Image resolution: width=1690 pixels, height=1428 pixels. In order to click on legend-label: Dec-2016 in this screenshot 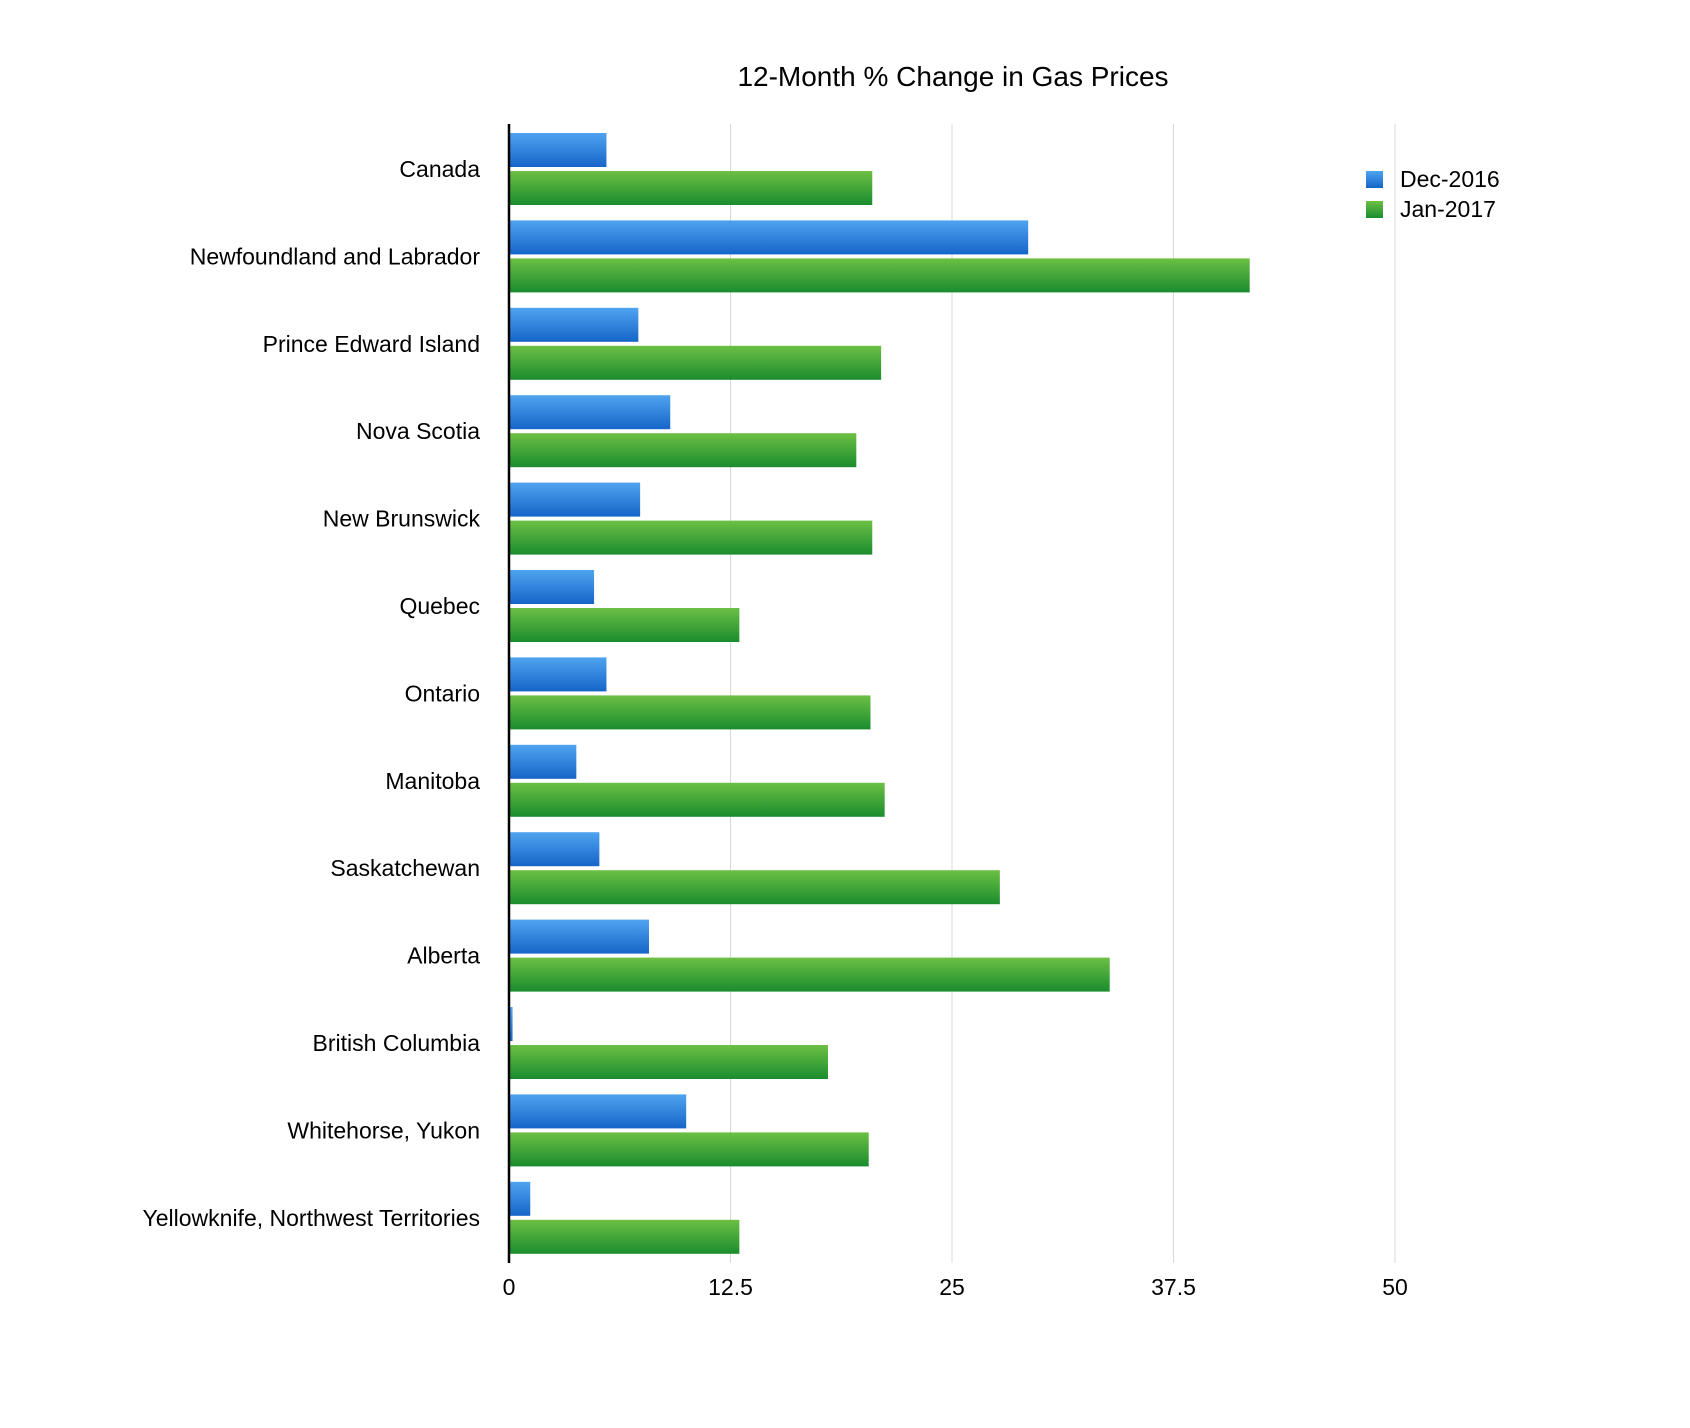, I will do `click(1450, 179)`.